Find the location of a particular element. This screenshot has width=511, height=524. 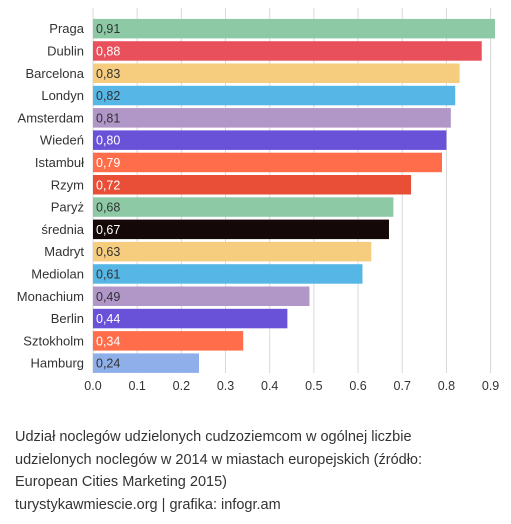

x-tick-label: 0.9 is located at coordinates (490, 386).